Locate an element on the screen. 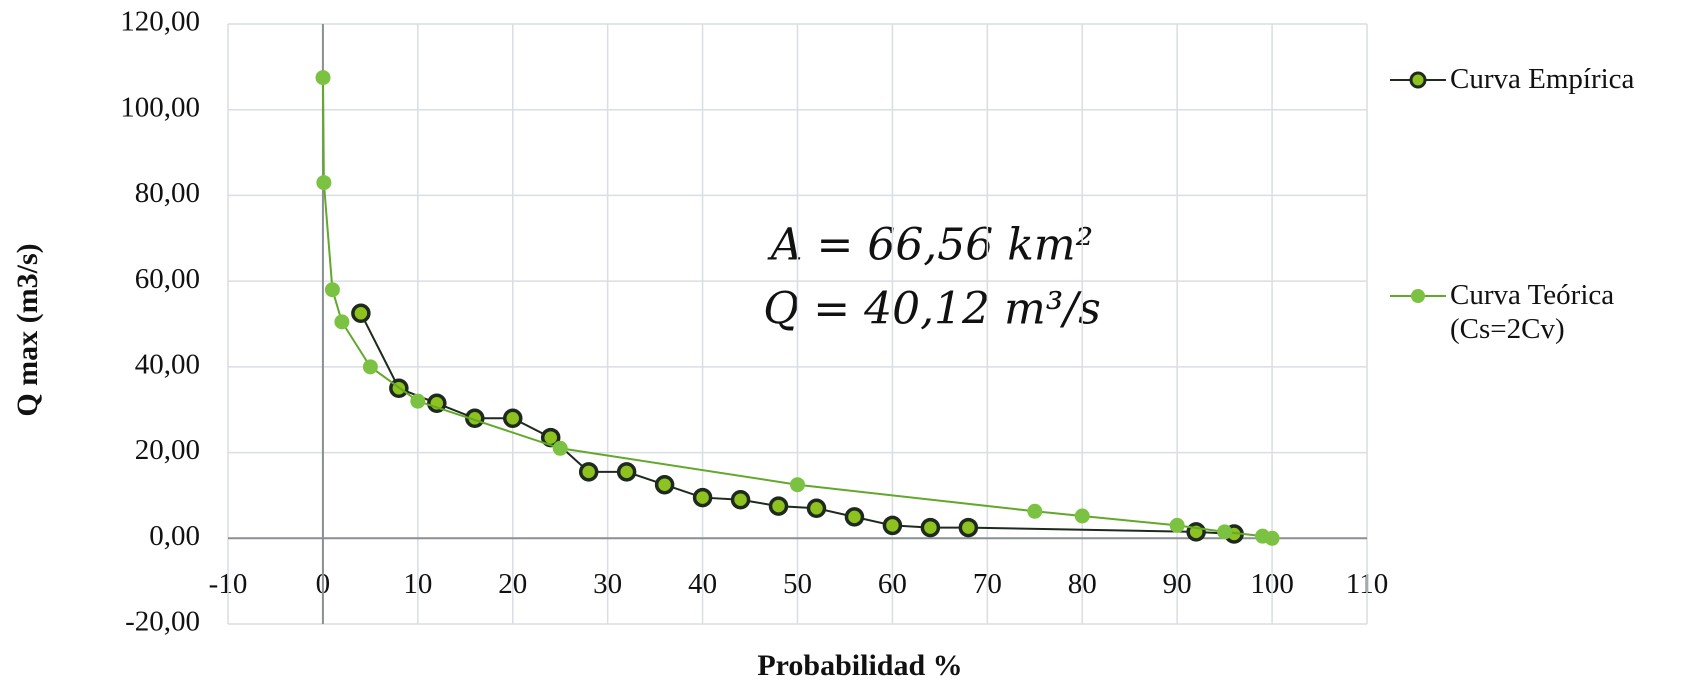  annotation: Q = 40,12 m³/s is located at coordinates (932, 309).